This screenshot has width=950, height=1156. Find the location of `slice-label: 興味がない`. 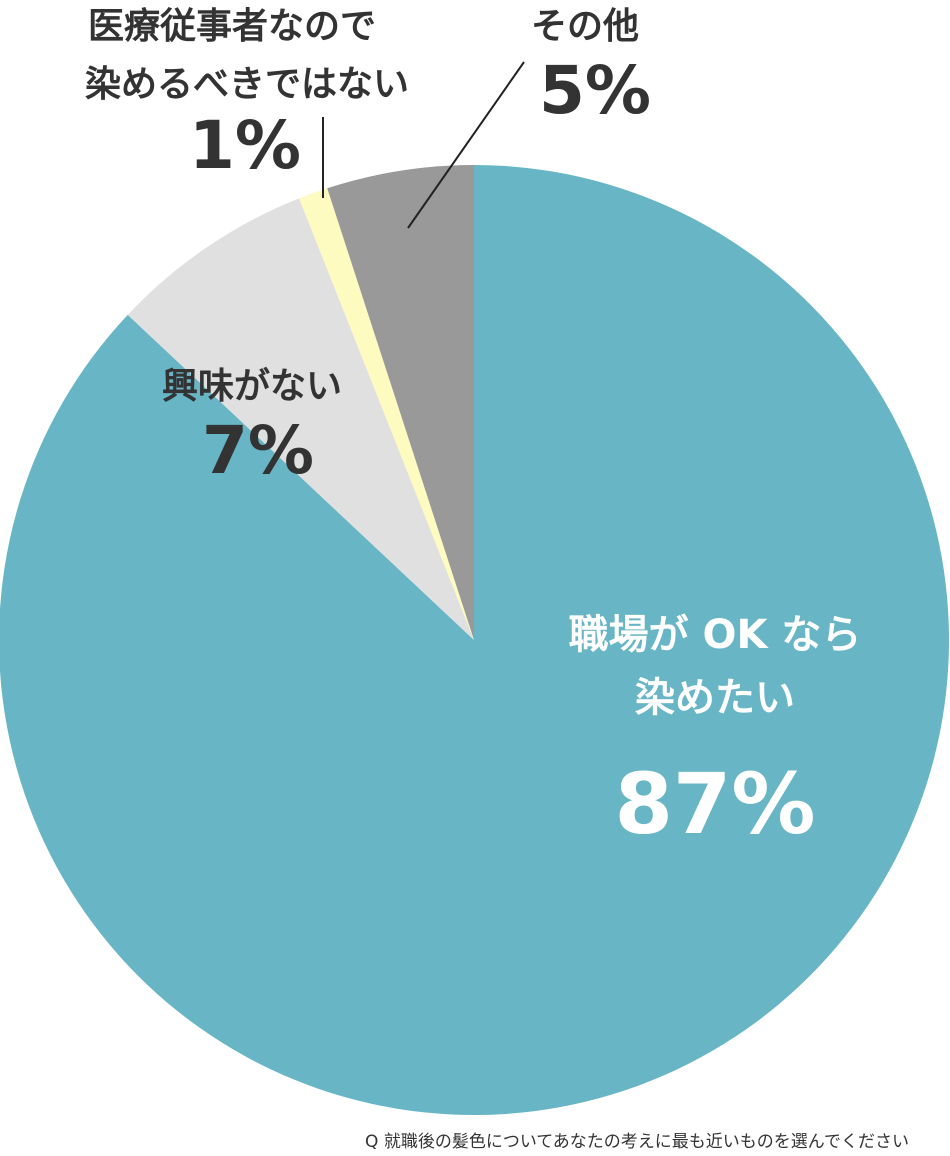

slice-label: 興味がない is located at coordinates (252, 386).